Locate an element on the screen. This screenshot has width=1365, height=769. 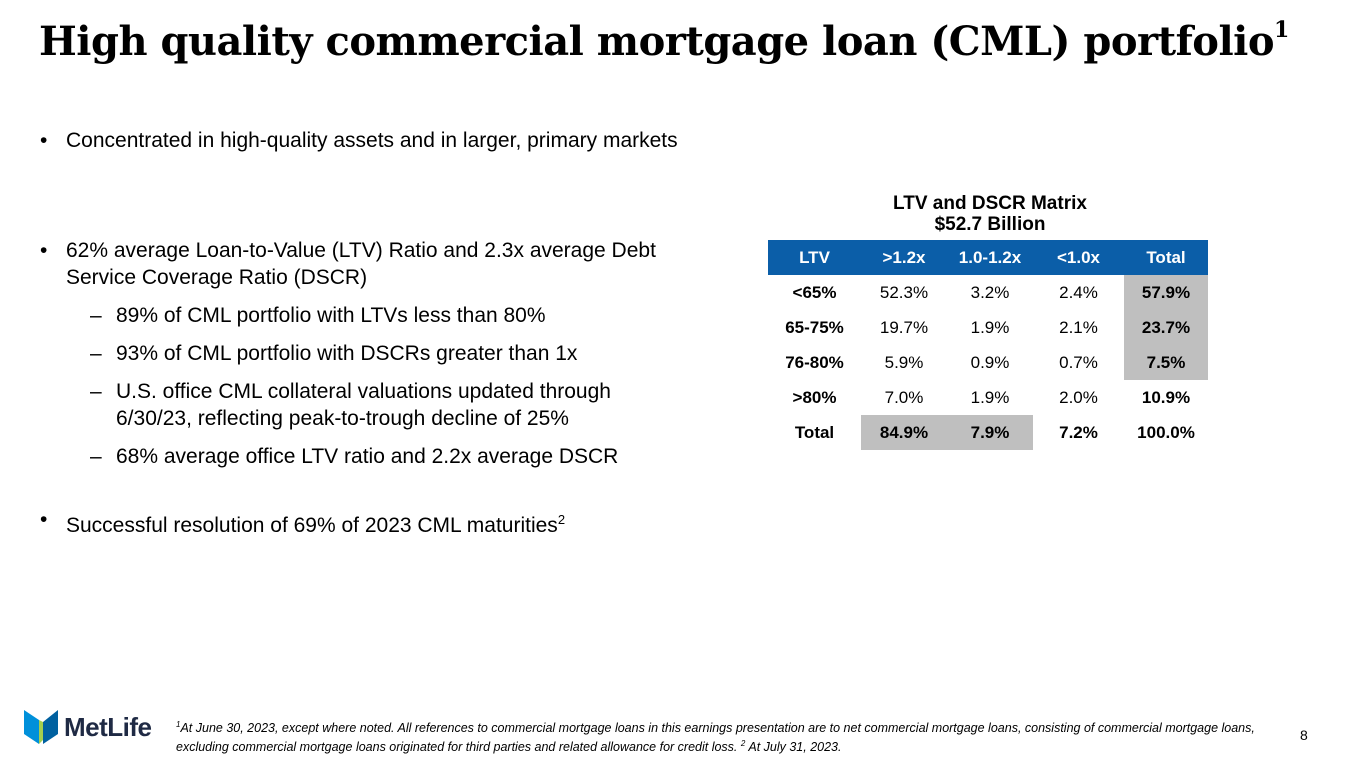
row-label: Total is located at coordinates (814, 432).